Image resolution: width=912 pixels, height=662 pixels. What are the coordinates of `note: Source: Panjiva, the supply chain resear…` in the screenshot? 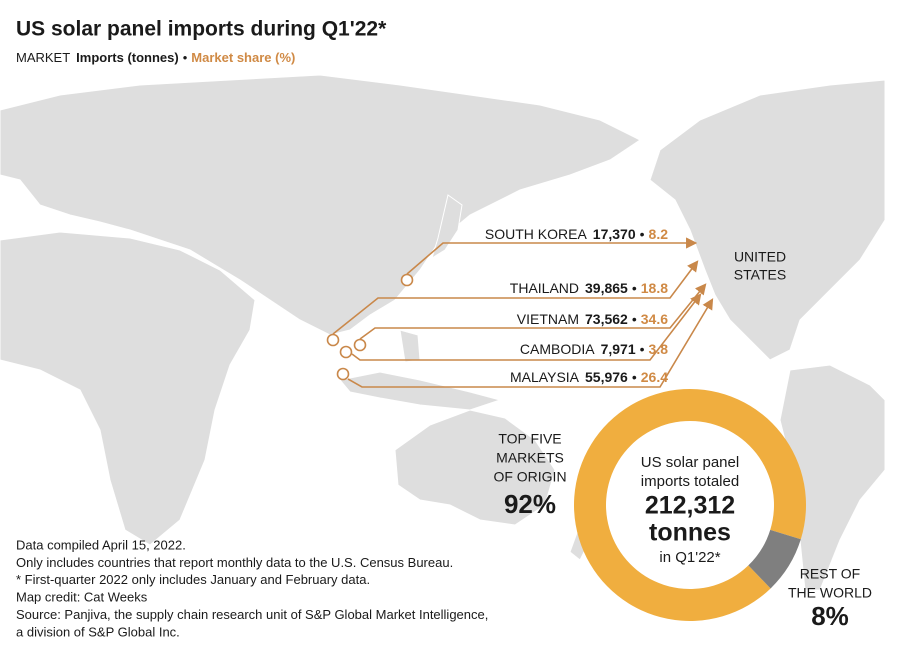 It's located at (252, 614).